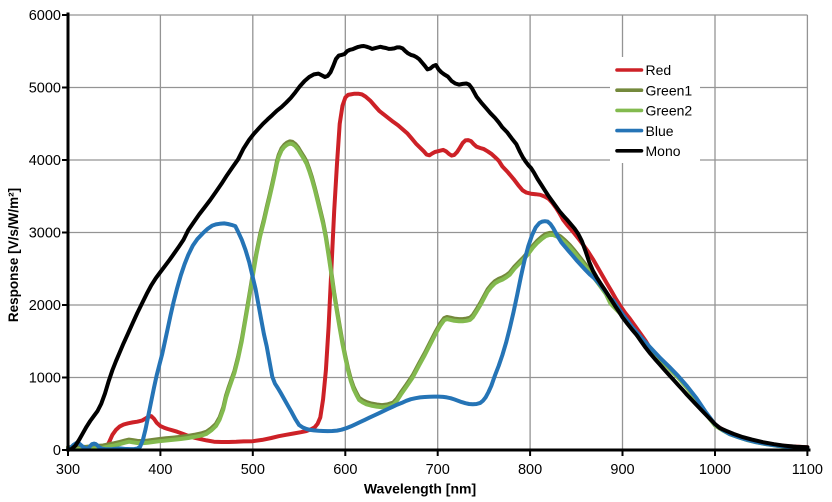 The width and height of the screenshot is (832, 502). What do you see at coordinates (663, 151) in the screenshot?
I see `svg-text: Mono` at bounding box center [663, 151].